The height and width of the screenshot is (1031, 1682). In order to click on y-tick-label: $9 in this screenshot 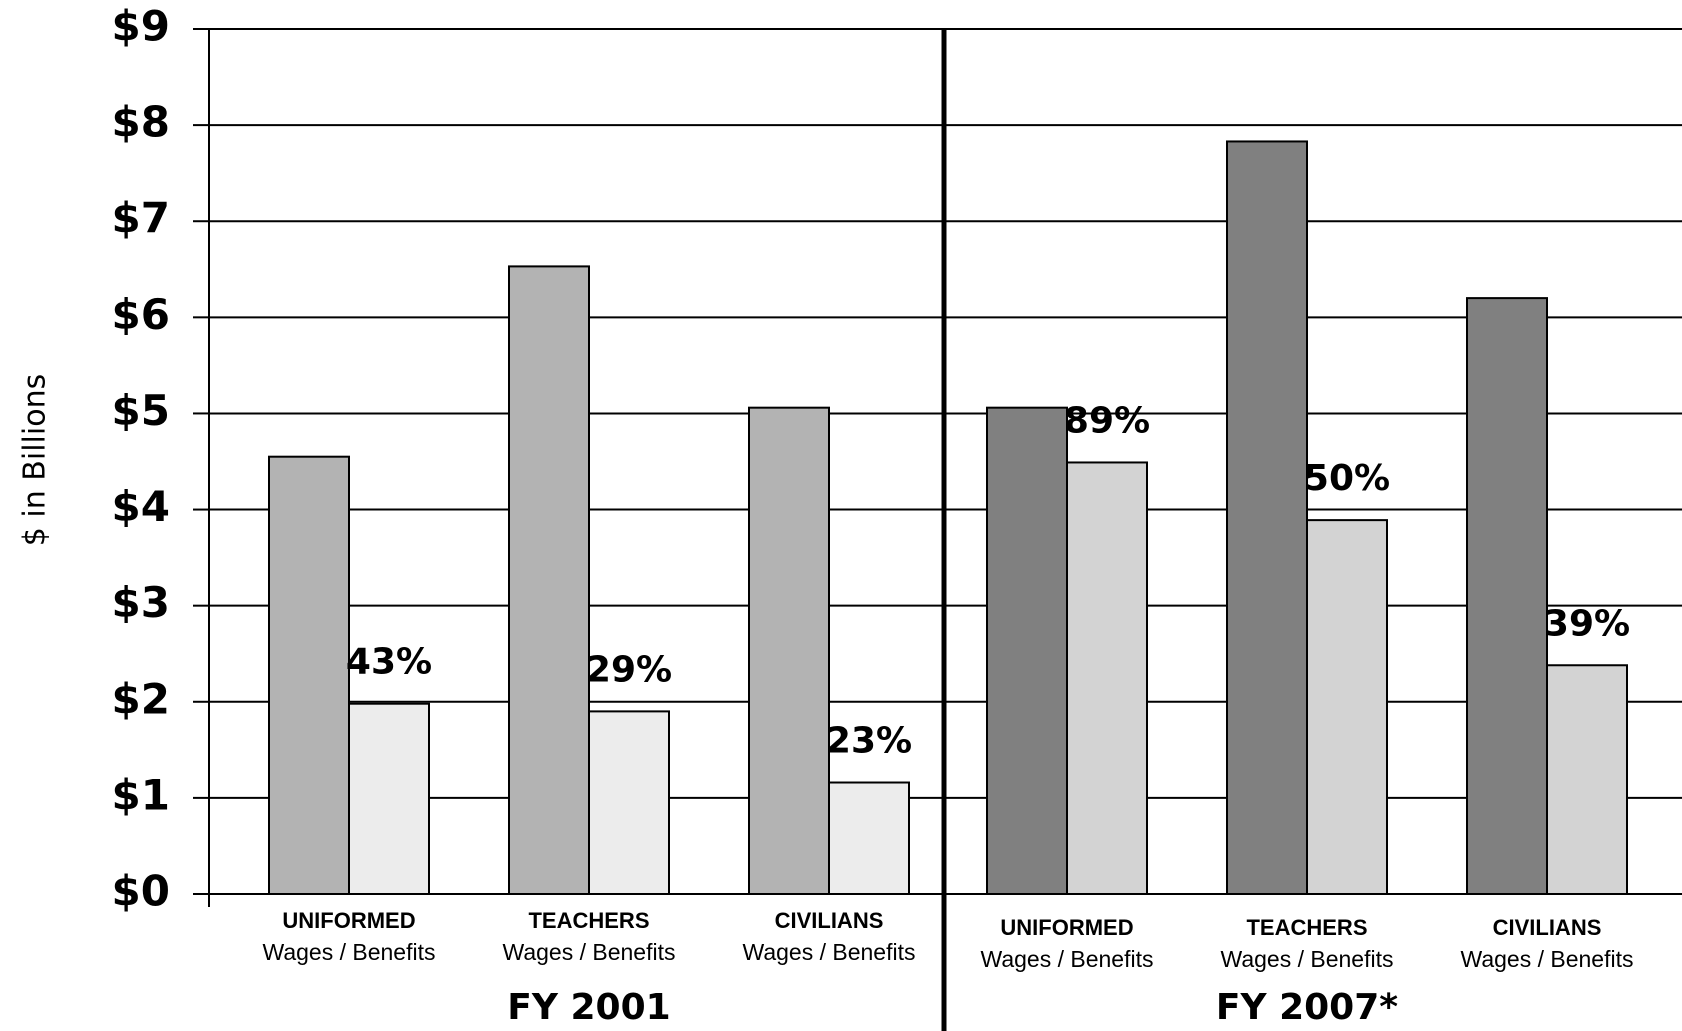, I will do `click(141, 26)`.